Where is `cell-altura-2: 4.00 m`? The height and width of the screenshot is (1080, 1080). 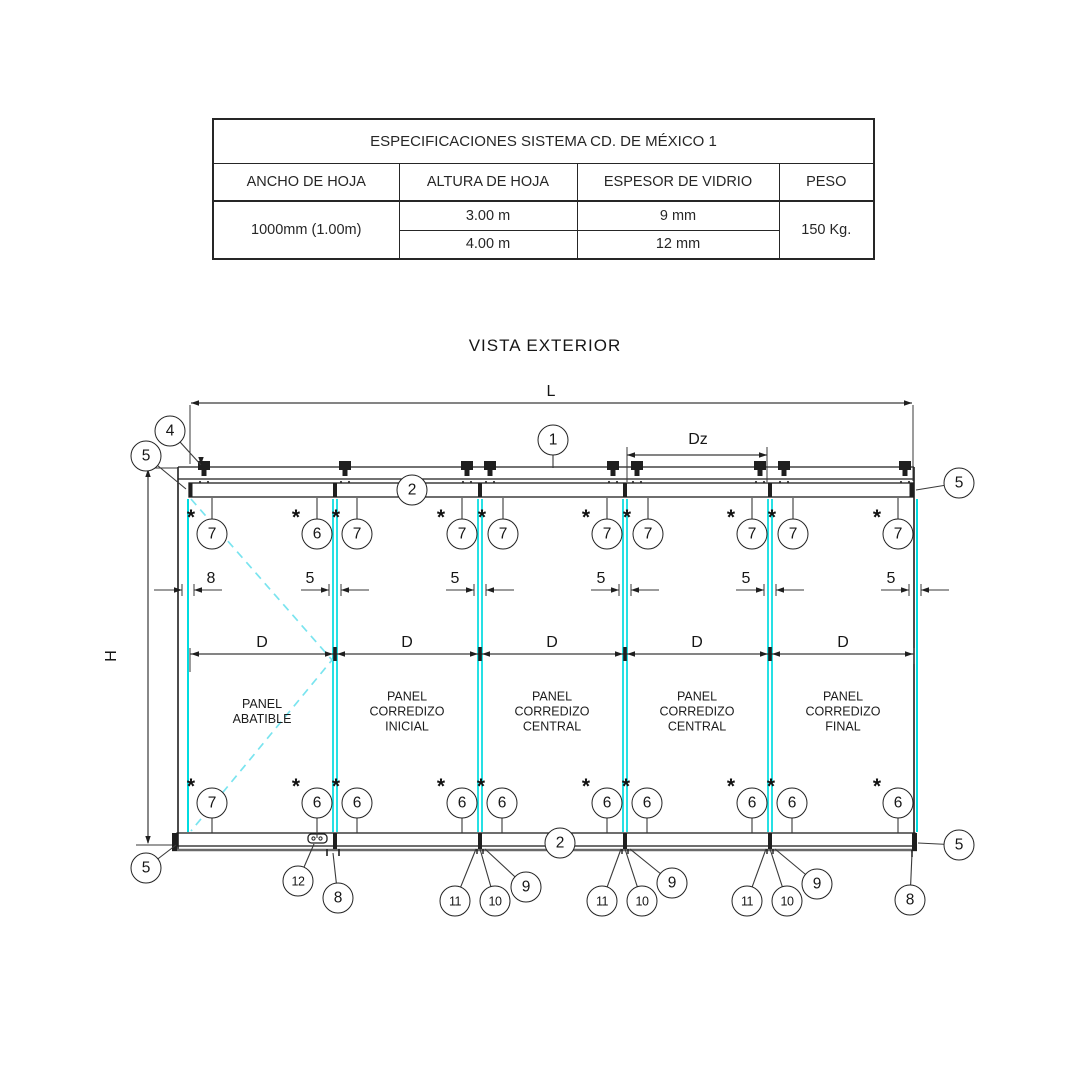
cell-altura-2: 4.00 m is located at coordinates (488, 244).